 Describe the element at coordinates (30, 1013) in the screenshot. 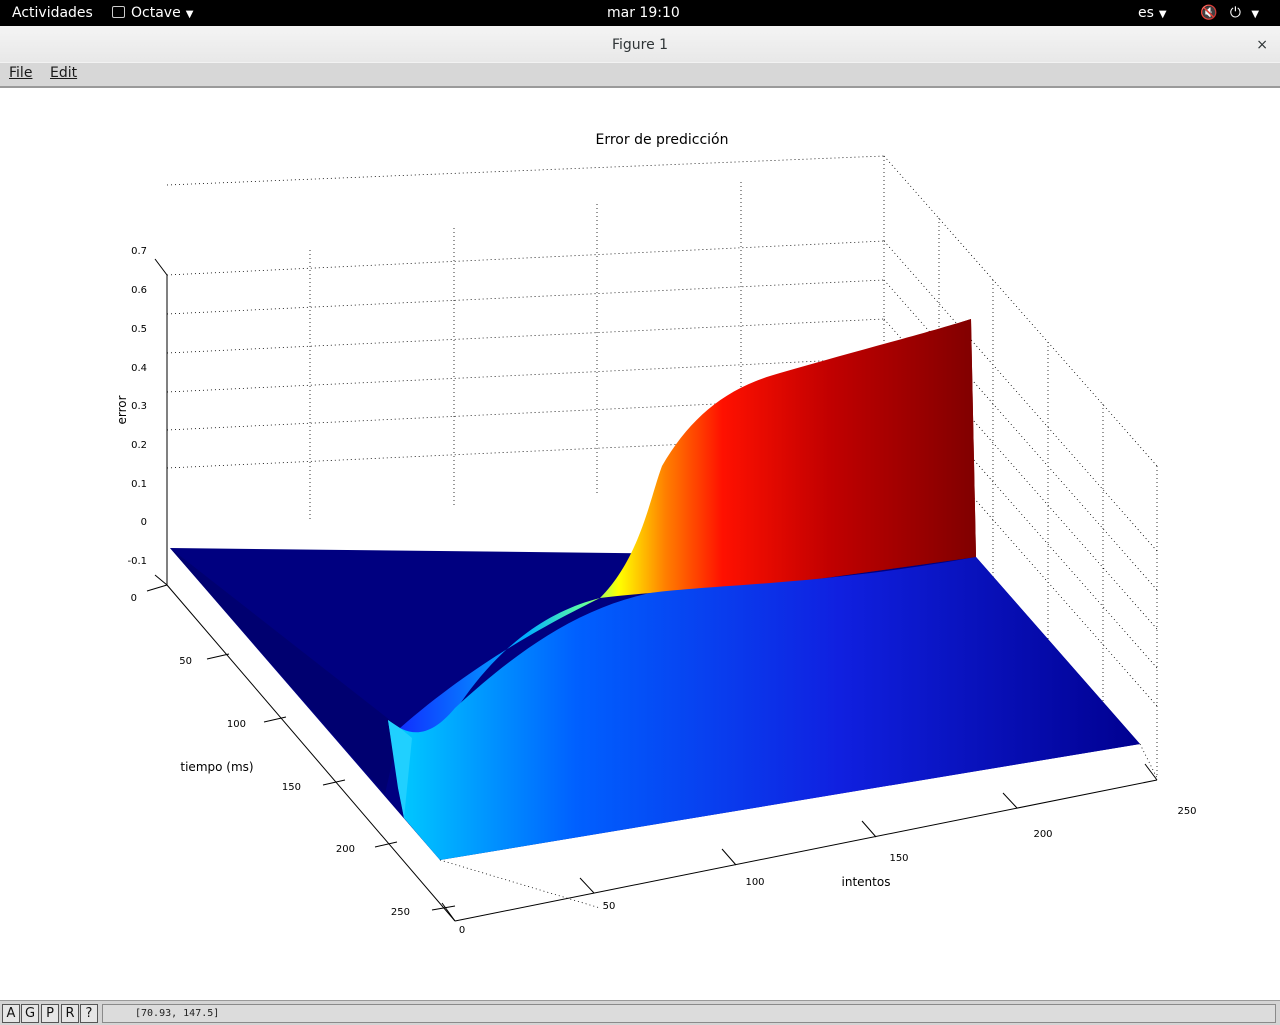

I see `grid-button: G` at that location.